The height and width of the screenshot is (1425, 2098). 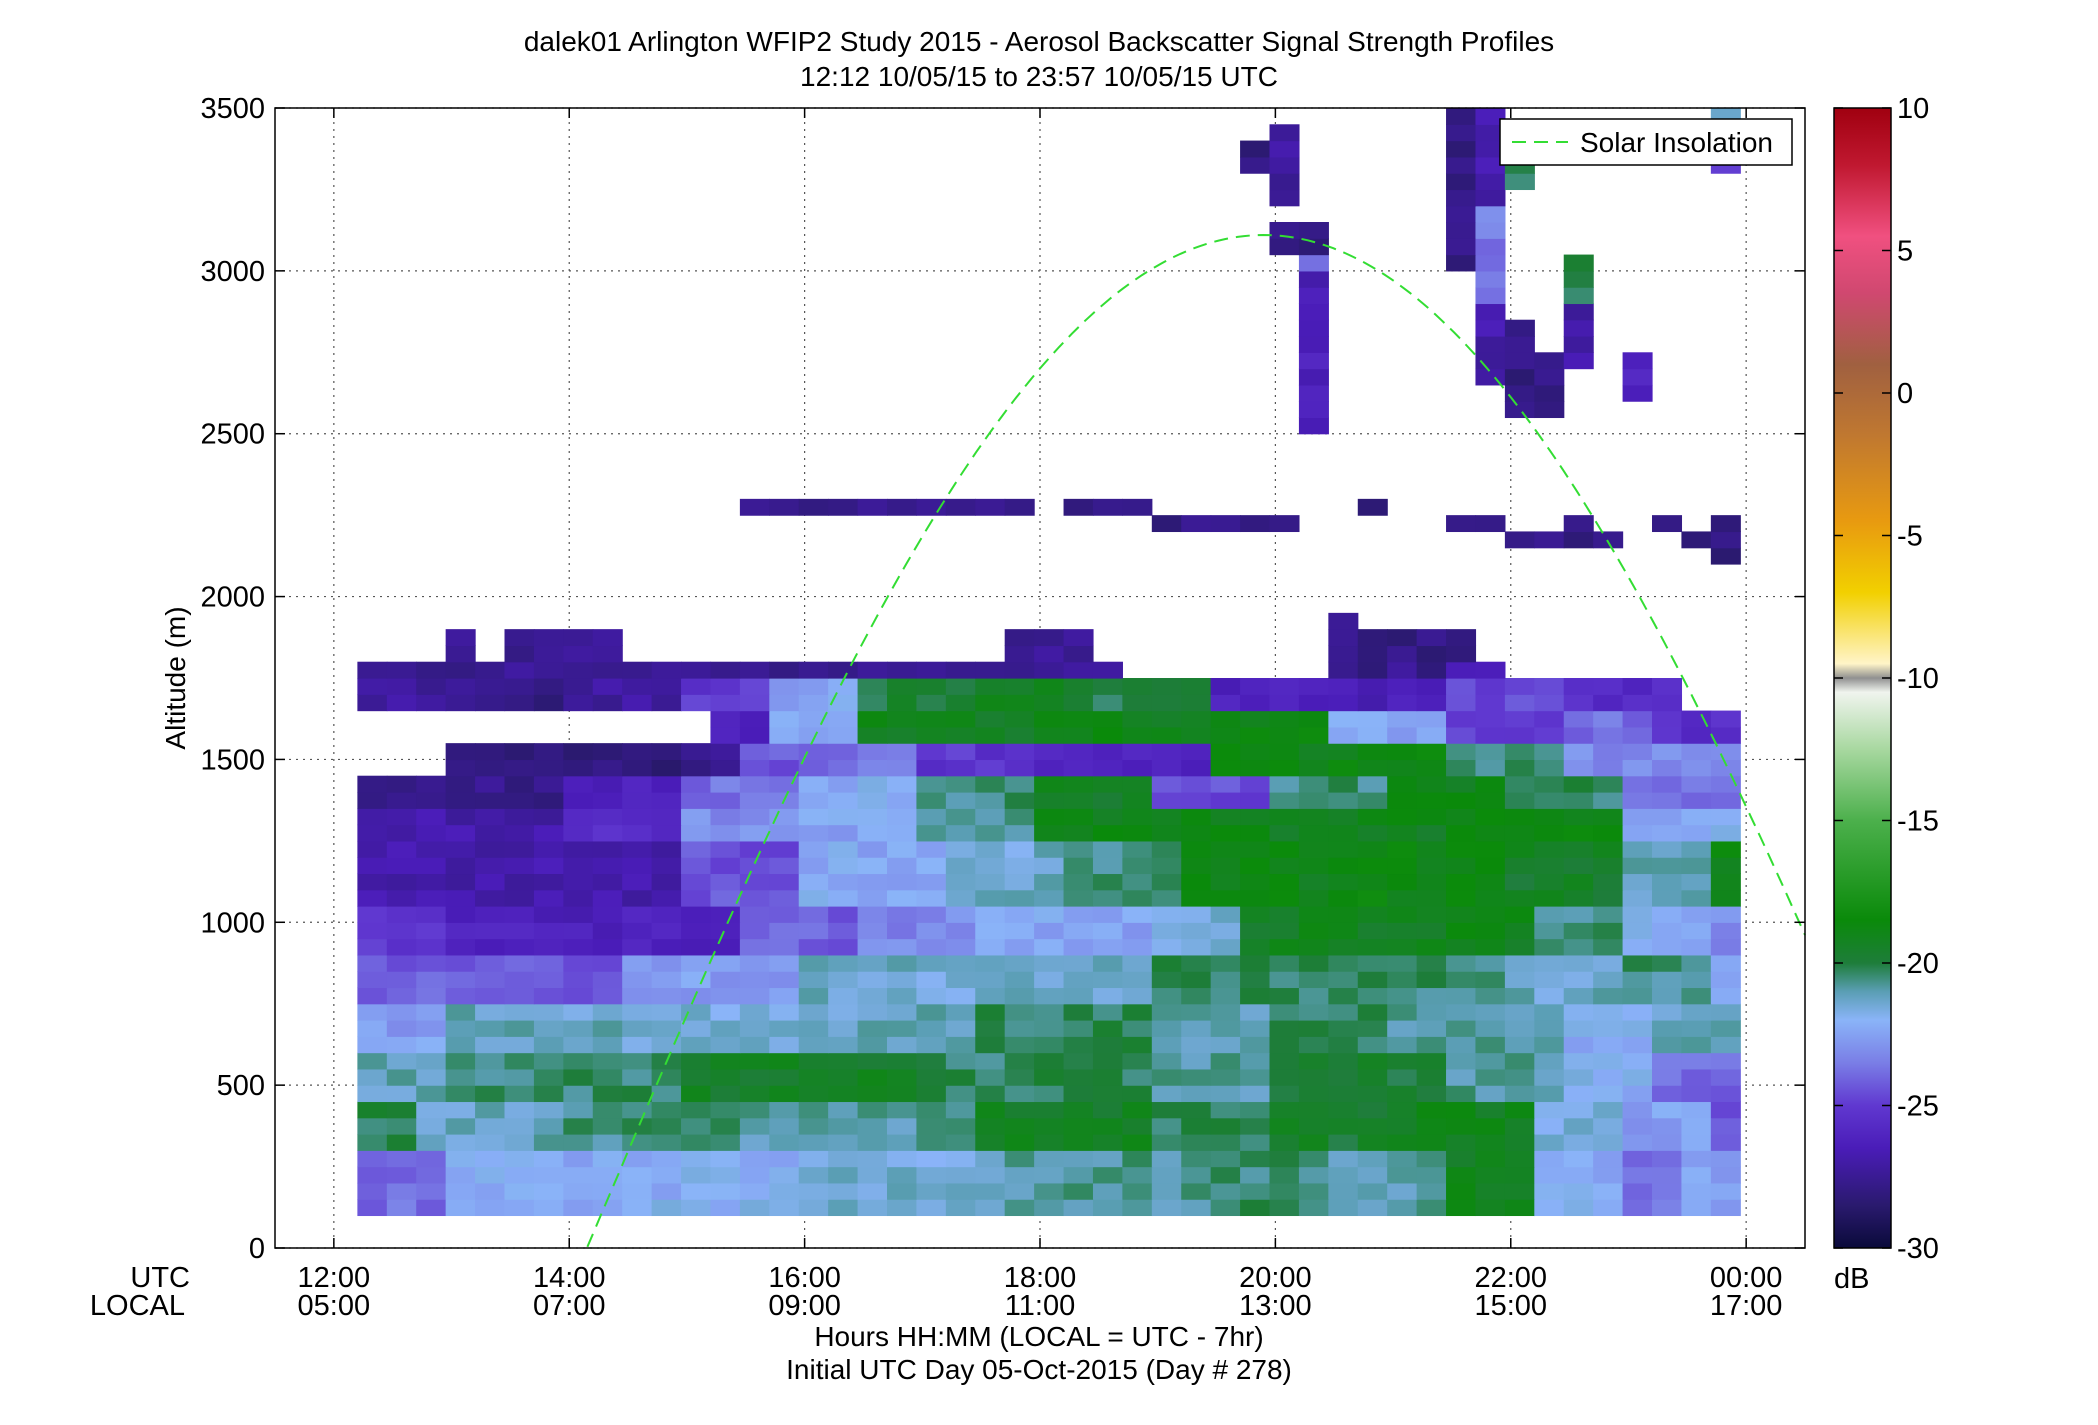 I want to click on x-tick-label-utc: 14:00, so click(x=569, y=1278).